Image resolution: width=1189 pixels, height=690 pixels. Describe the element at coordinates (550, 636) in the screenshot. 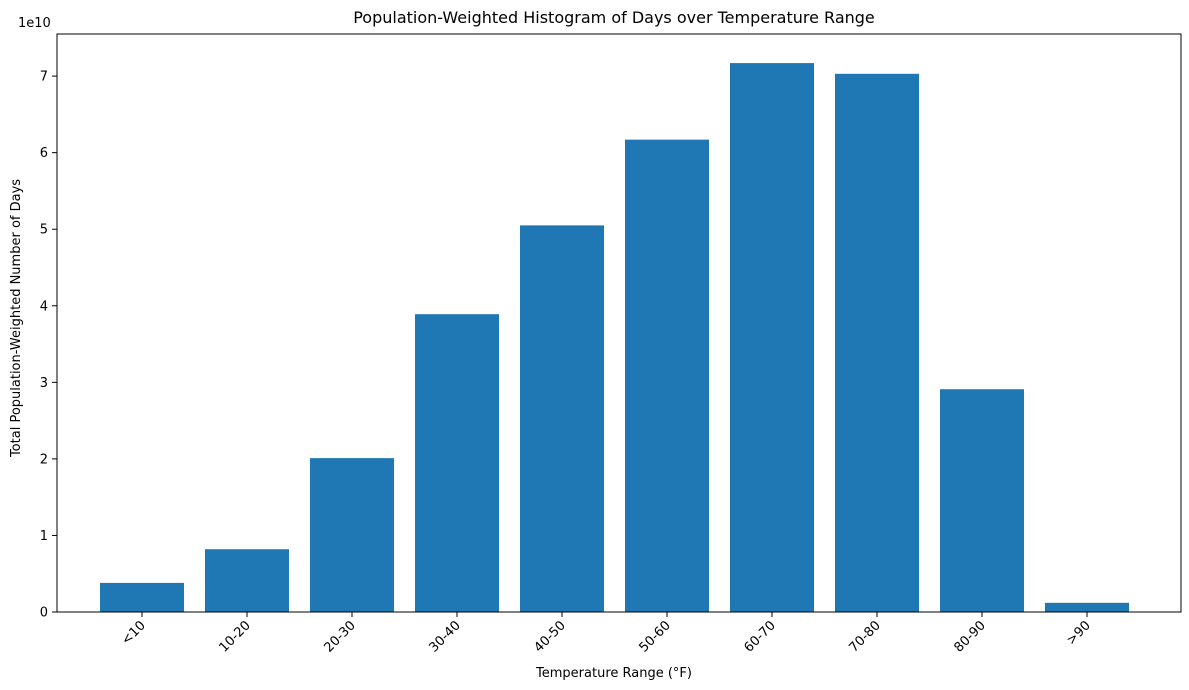

I see `x-tick-label: 40-50` at that location.